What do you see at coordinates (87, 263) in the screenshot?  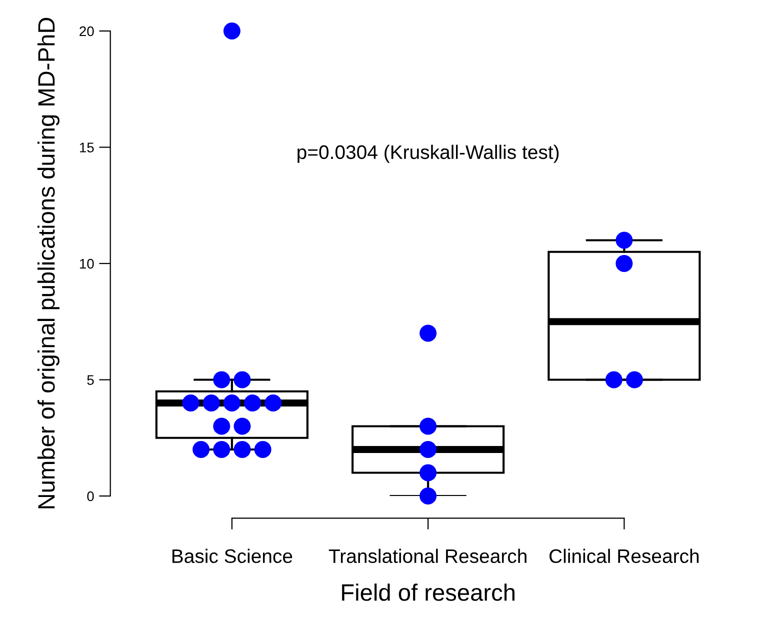 I see `y-tick-label: 10` at bounding box center [87, 263].